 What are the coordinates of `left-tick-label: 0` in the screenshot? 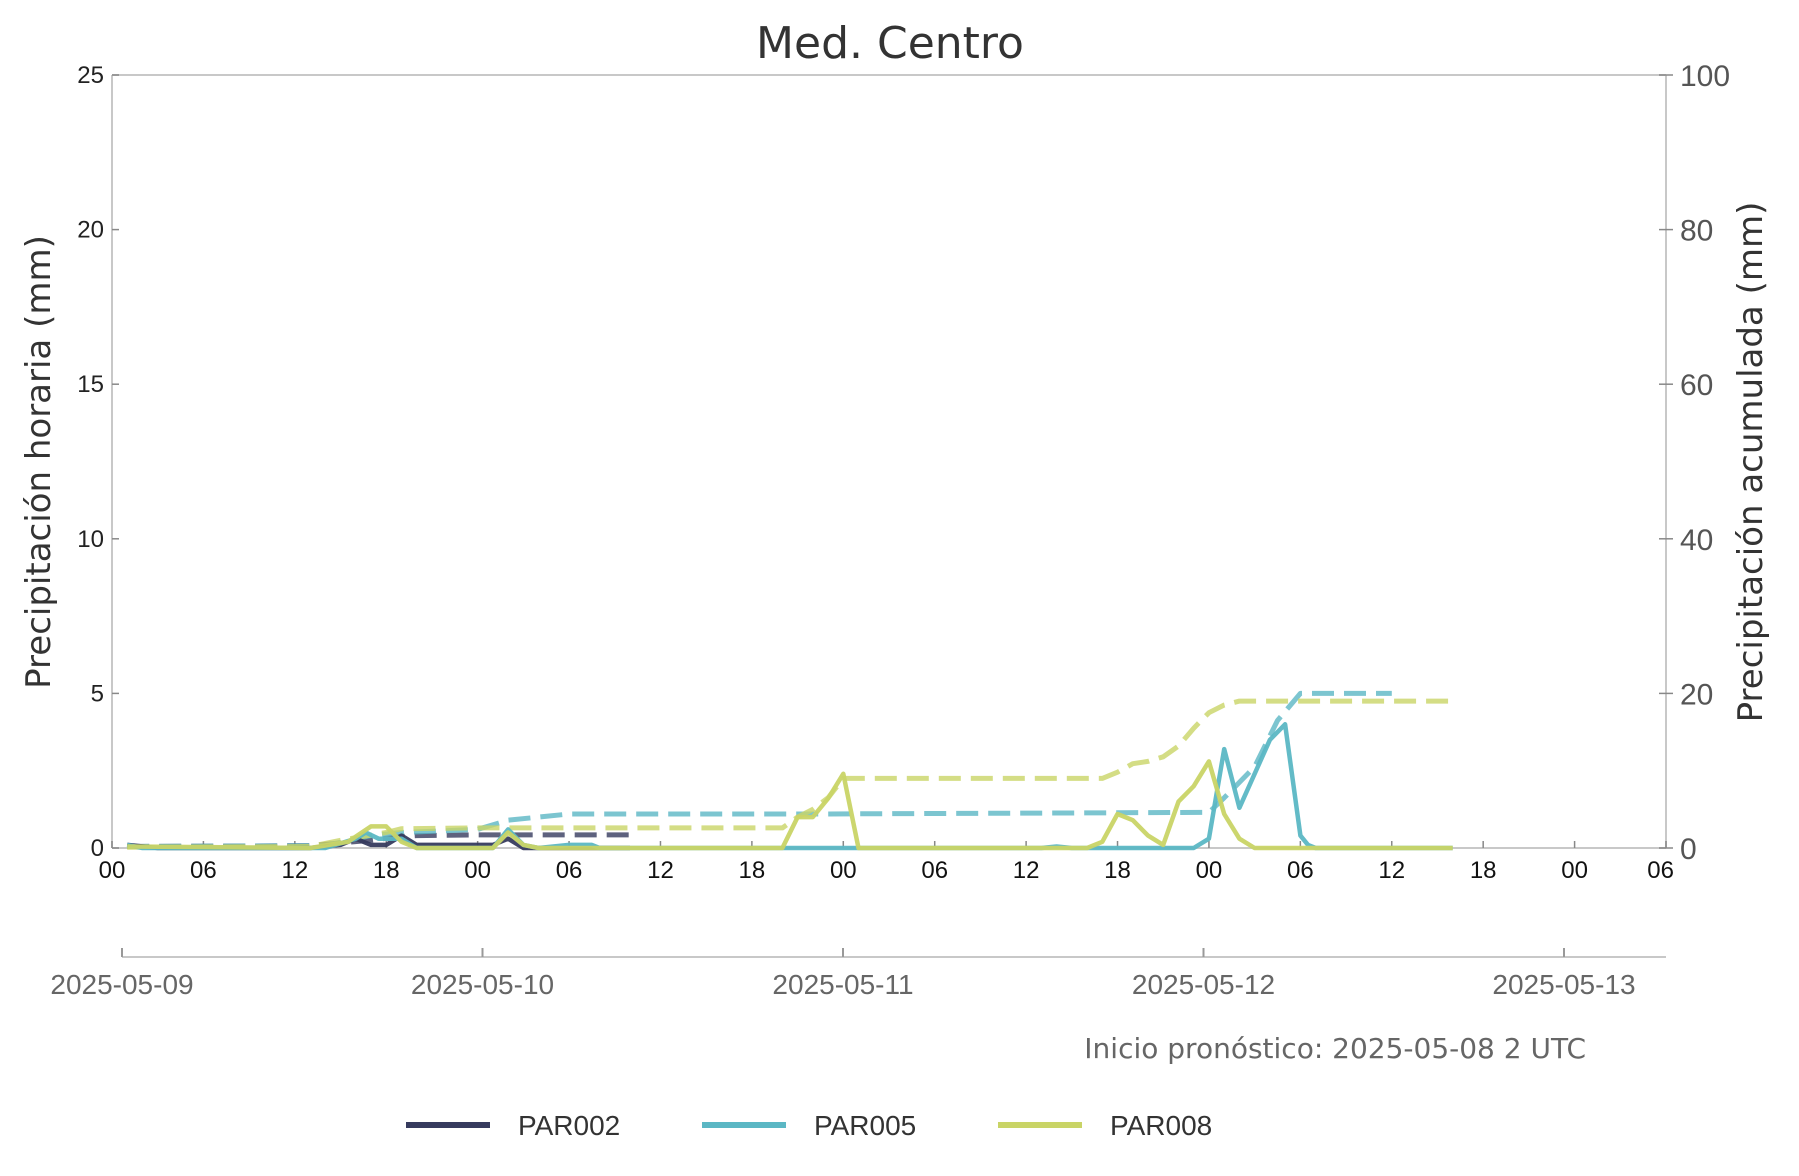 It's located at (97, 848).